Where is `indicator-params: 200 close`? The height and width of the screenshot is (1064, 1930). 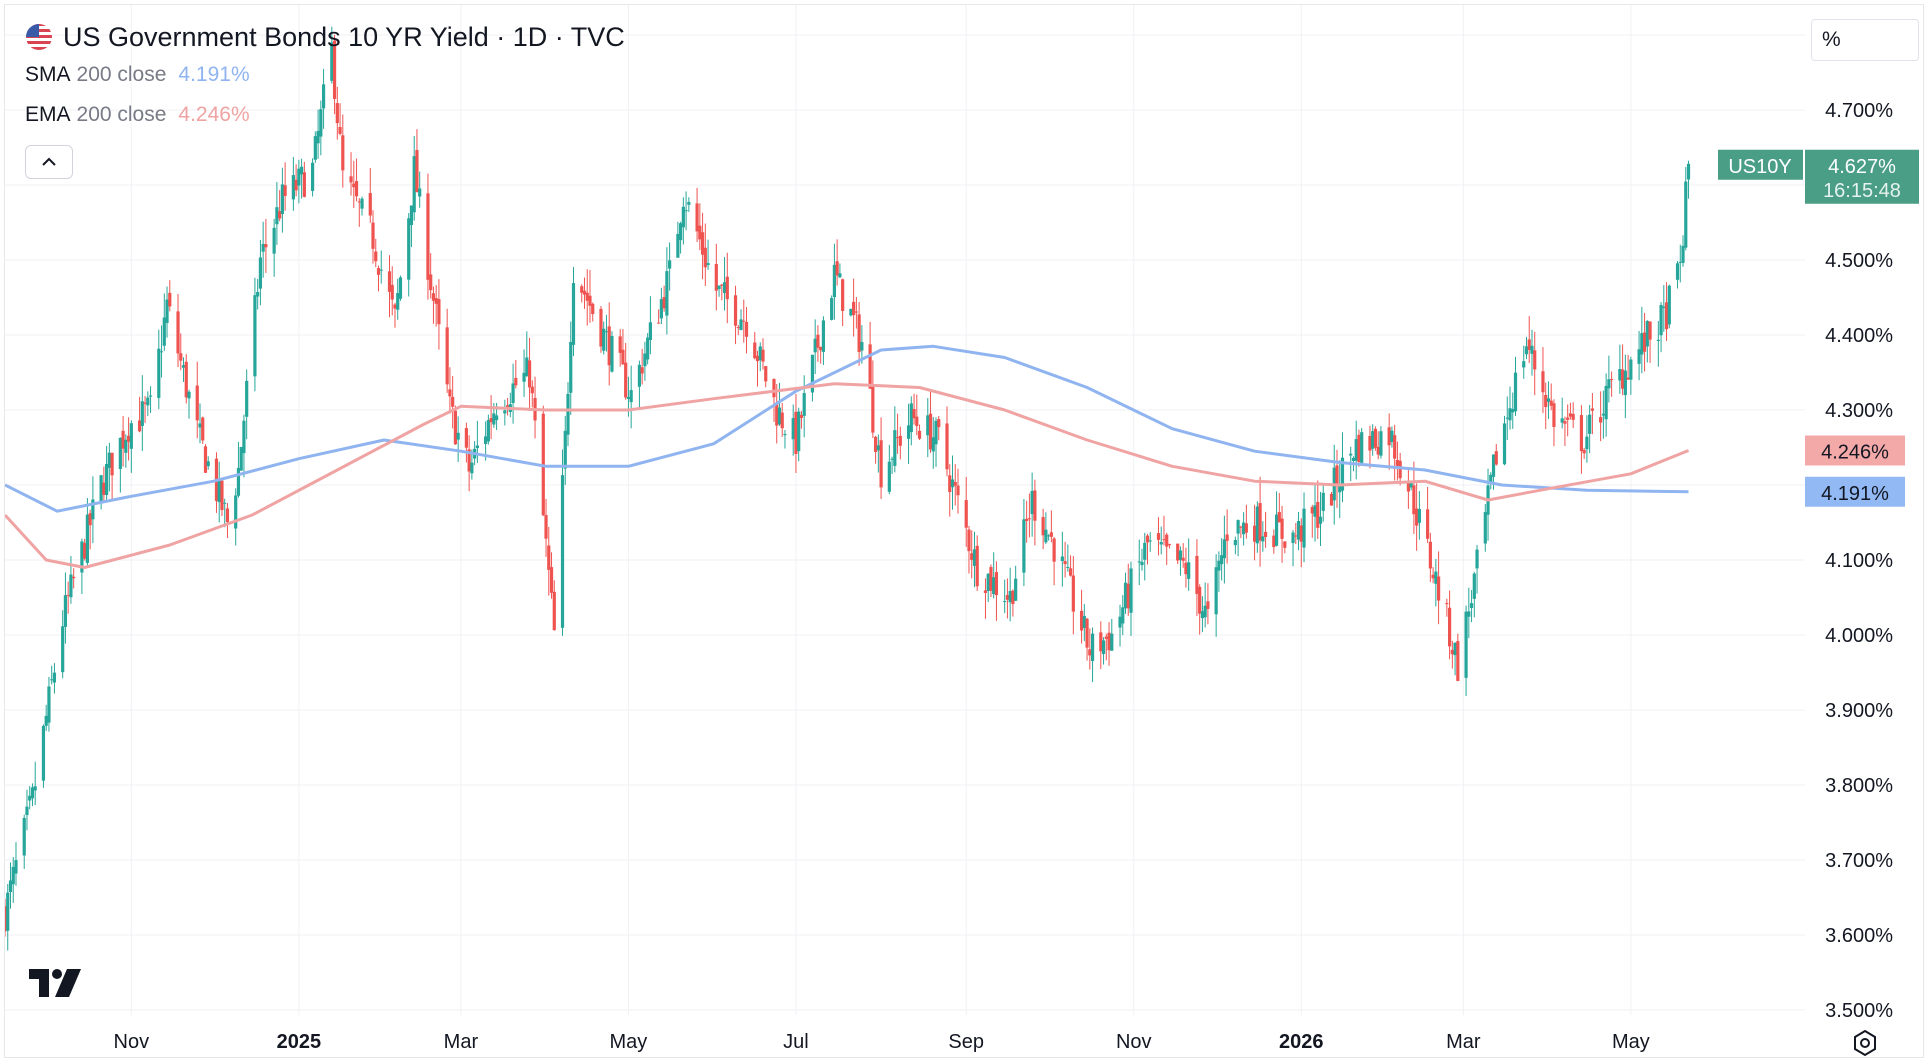 indicator-params: 200 close is located at coordinates (121, 114).